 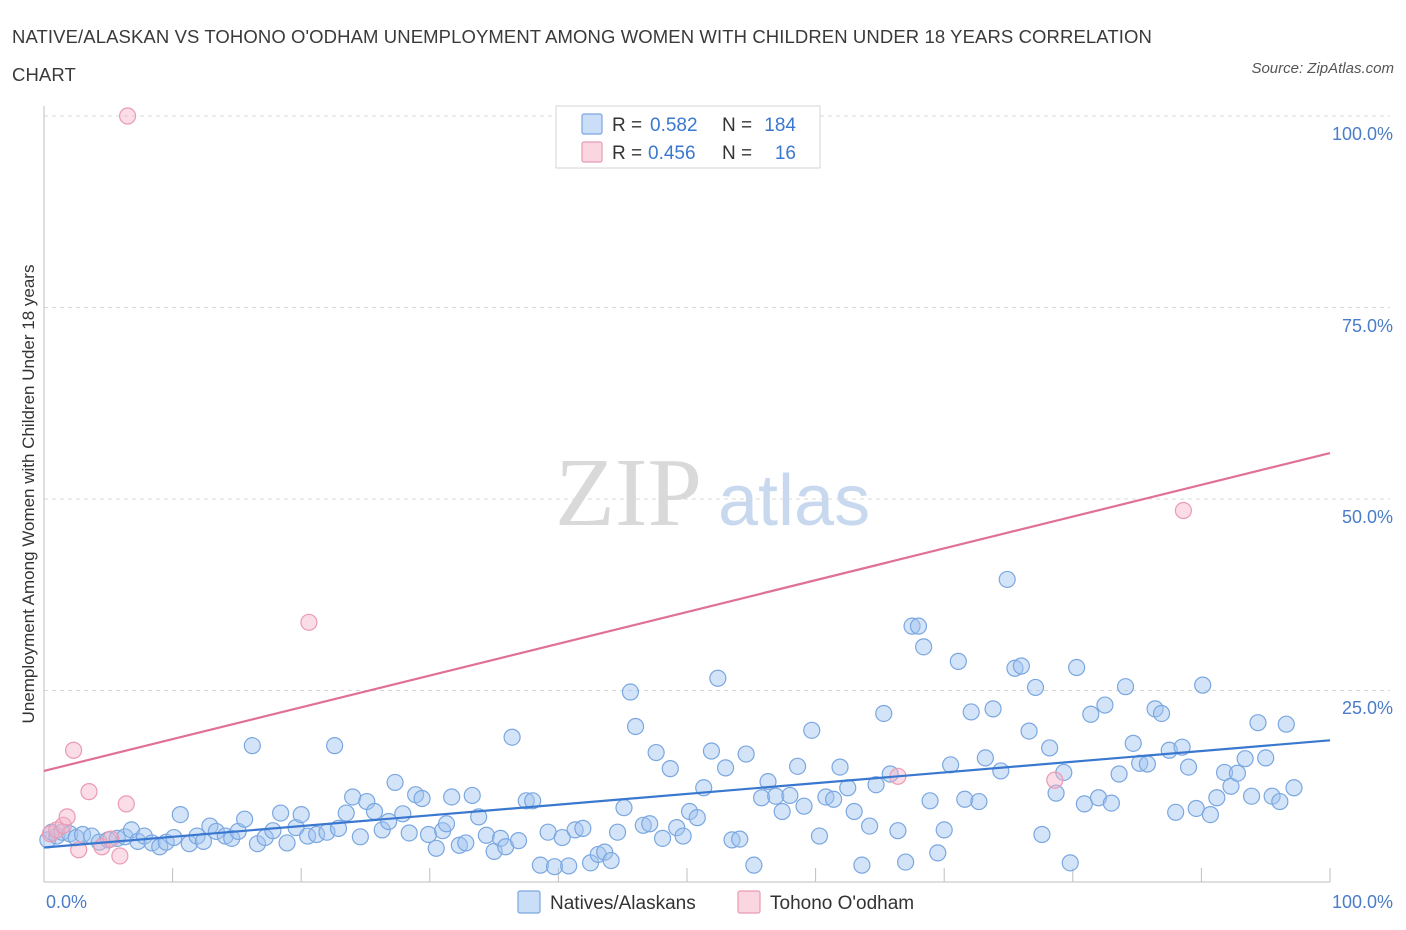 I want to click on legend-swatch-blue, so click(x=592, y=124).